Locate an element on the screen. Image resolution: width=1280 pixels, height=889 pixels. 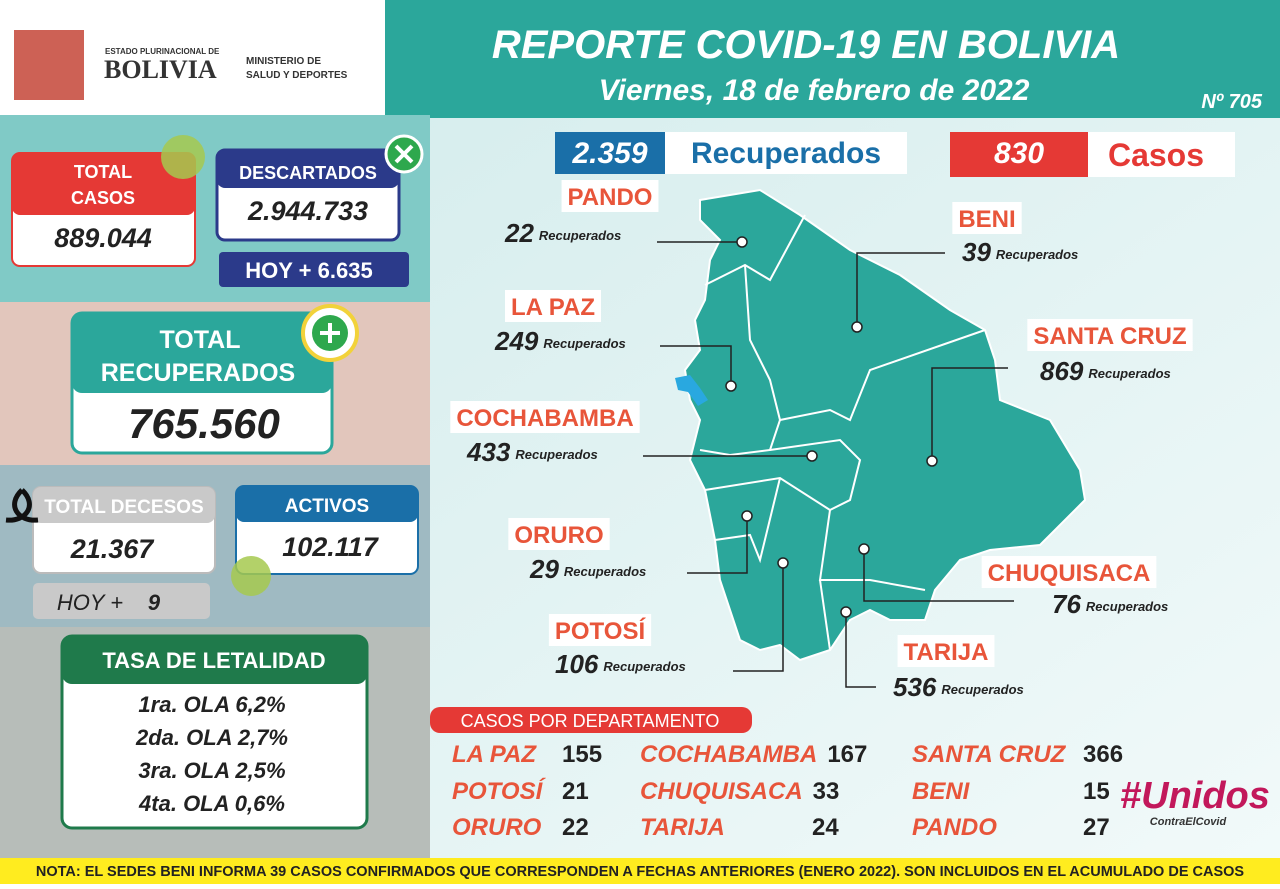
department-name: POTOSÍ is located at coordinates (601, 631).